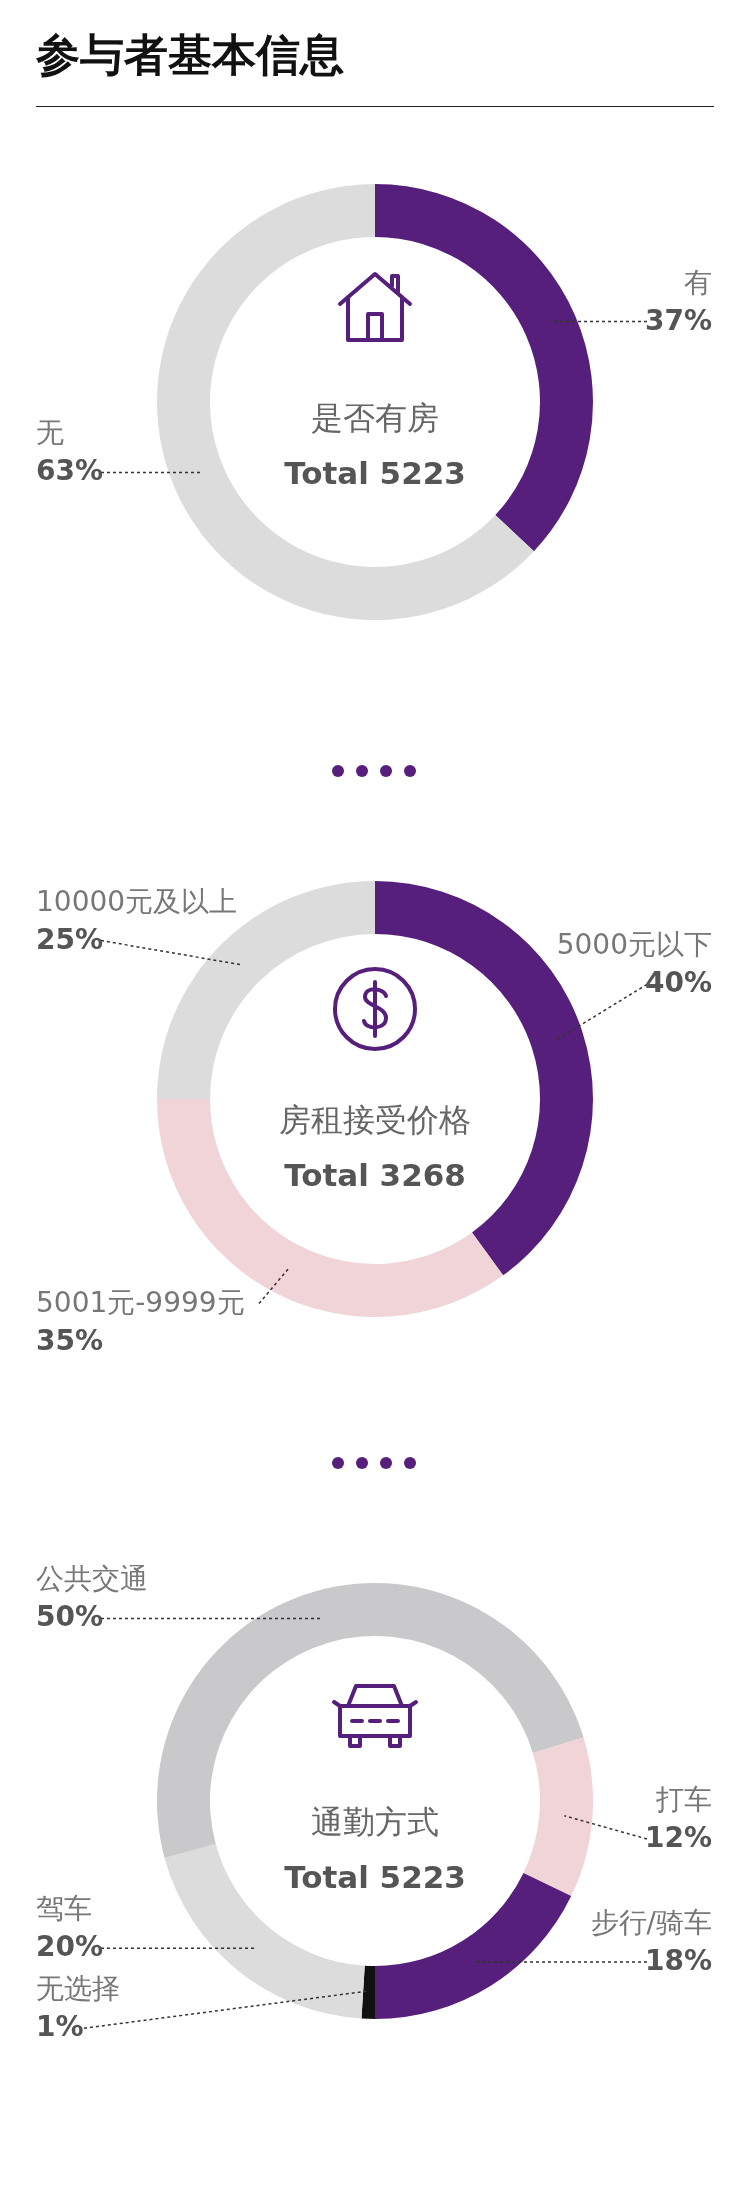  Describe the element at coordinates (70, 471) in the screenshot. I see `data-label: 63%` at that location.